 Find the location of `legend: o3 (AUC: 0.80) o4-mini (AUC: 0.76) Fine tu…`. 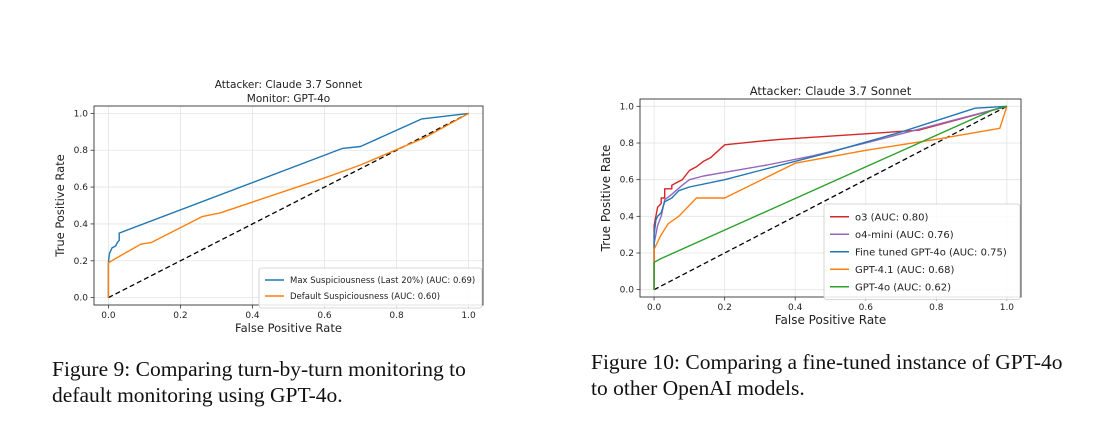

legend: o3 (AUC: 0.80) o4-mini (AUC: 0.76) Fine tu… is located at coordinates (922, 251).